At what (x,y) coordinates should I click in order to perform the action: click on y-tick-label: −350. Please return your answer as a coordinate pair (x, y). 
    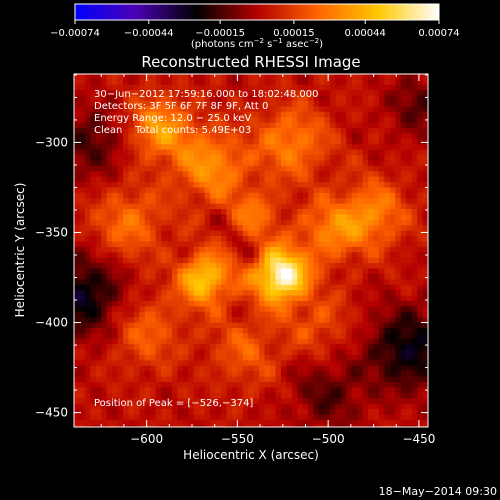
    Looking at the image, I should click on (51, 232).